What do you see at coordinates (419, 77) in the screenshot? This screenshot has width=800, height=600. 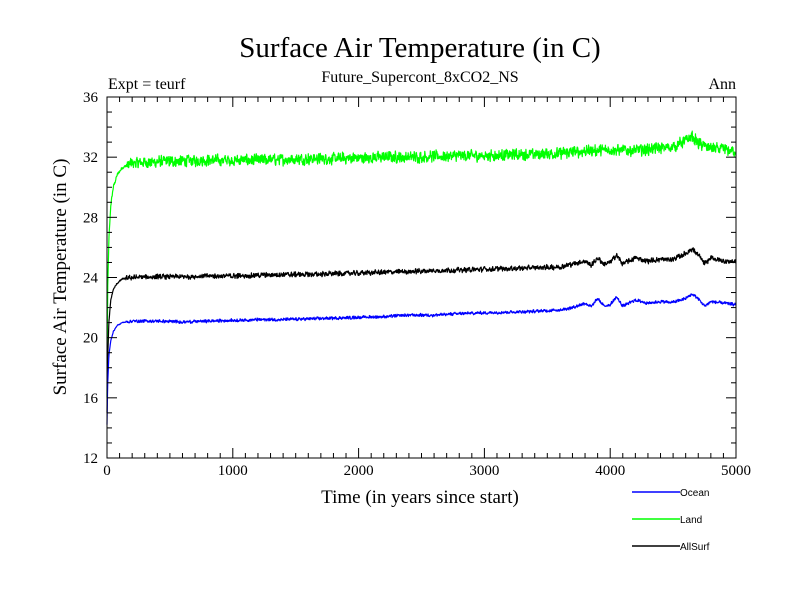 I see `chart-subtitle: Future_Supercont_8xCO2_NS` at bounding box center [419, 77].